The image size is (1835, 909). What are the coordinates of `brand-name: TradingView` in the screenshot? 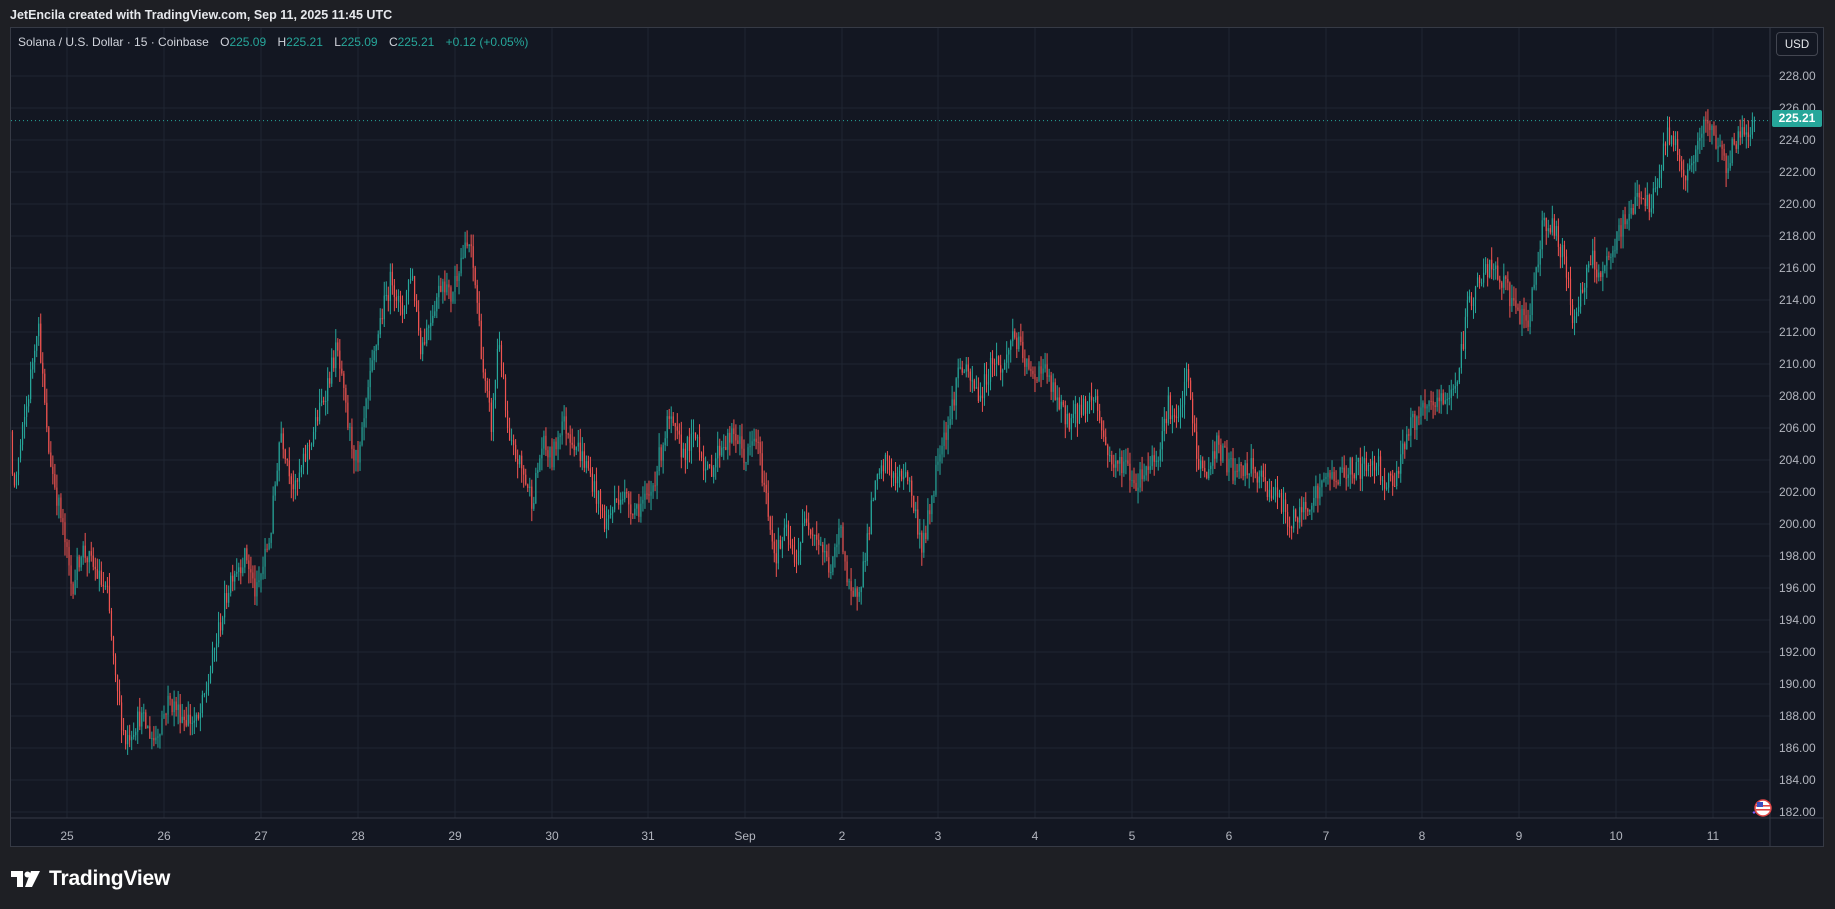 It's located at (110, 878).